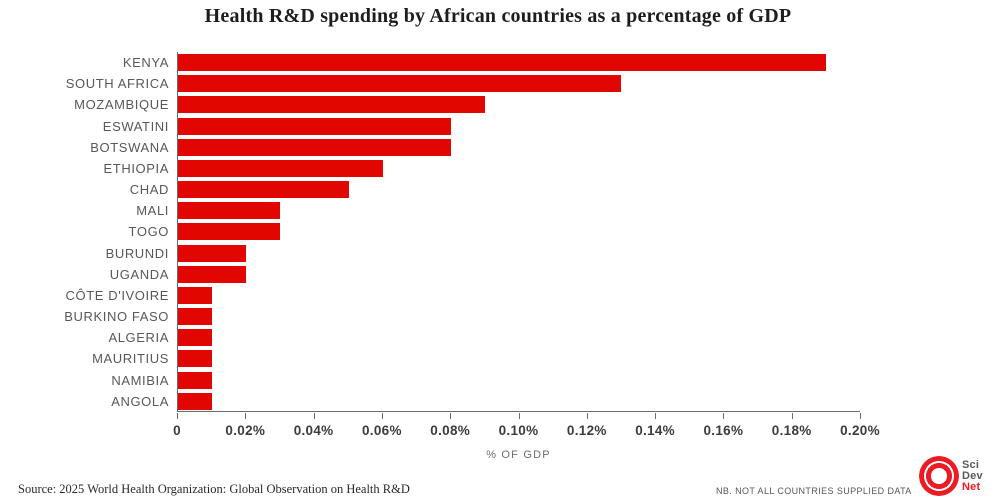 This screenshot has height=500, width=996. What do you see at coordinates (814, 491) in the screenshot?
I see `footnote: NB. NOT ALL COUNTRIES SUPPLIED DATA` at bounding box center [814, 491].